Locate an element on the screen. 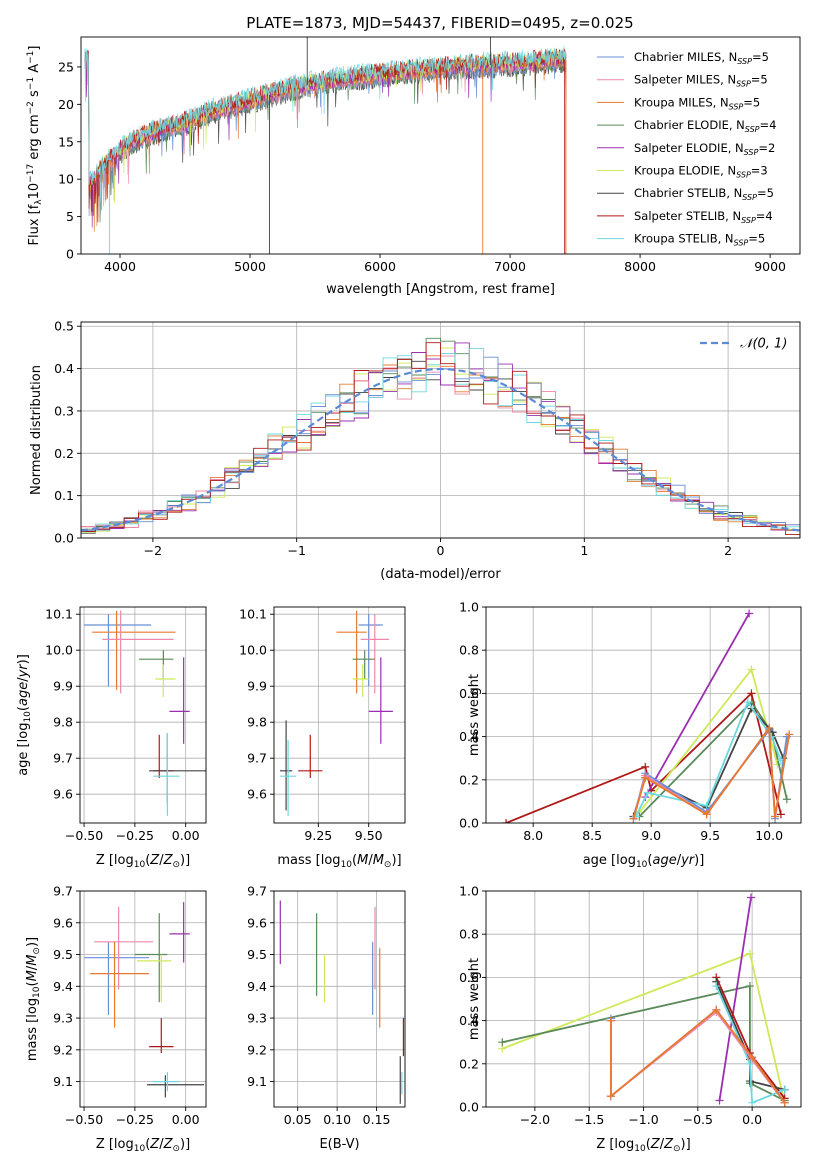 The width and height of the screenshot is (819, 1170). Z_vs_age-ytick-label: 9.8 is located at coordinates (63, 722).